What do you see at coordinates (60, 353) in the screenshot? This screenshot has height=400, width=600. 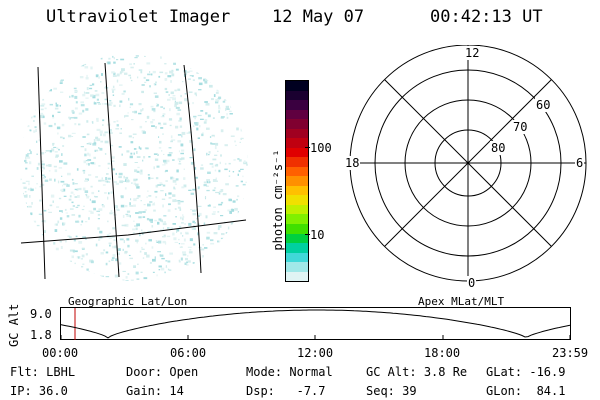 I see `x-tick-0000: 00:00` at bounding box center [60, 353].